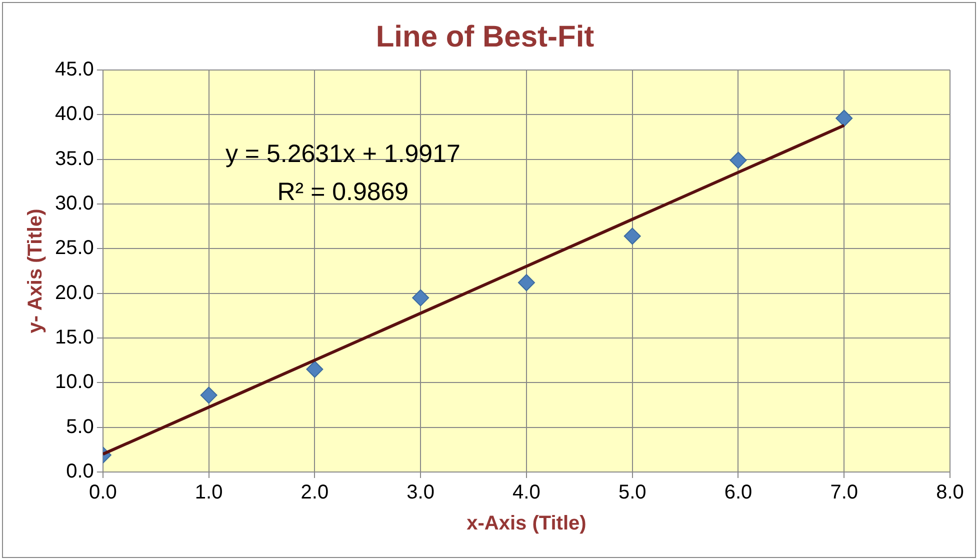  I want to click on y-tick-label: 15.0, so click(74, 337).